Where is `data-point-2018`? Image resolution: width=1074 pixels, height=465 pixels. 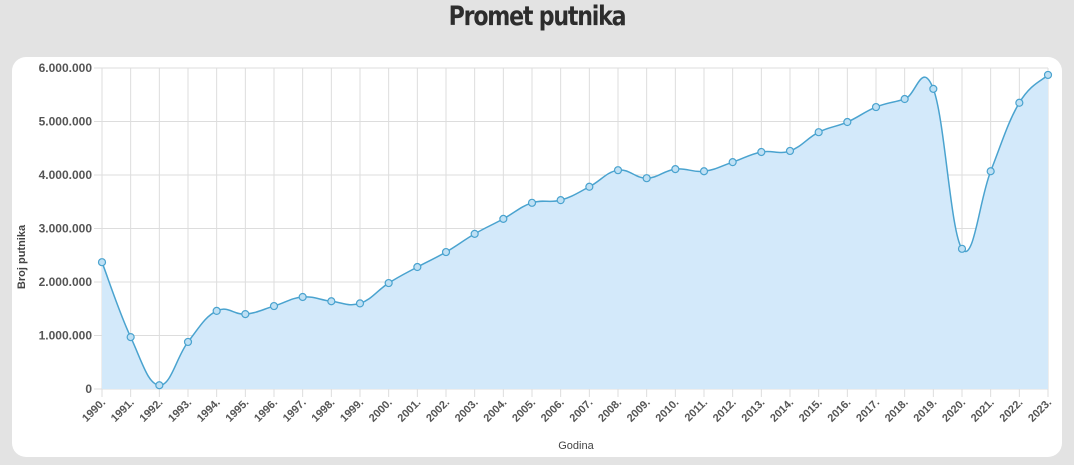
data-point-2018 is located at coordinates (904, 99).